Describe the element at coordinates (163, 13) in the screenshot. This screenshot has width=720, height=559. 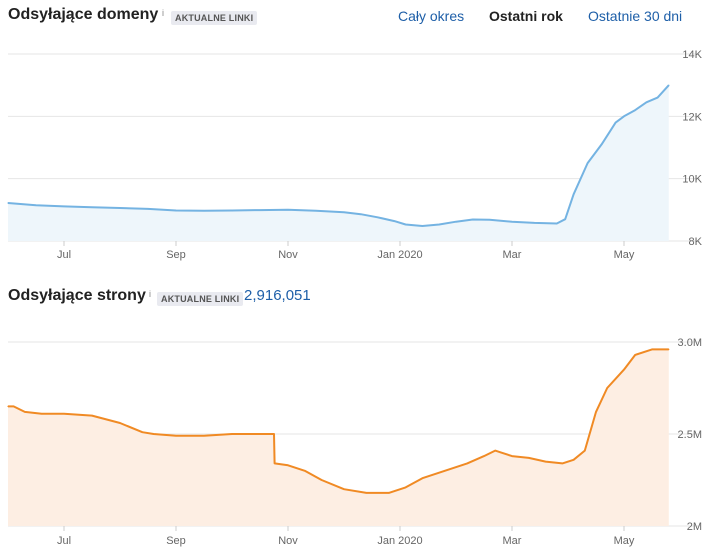
I see `domains-info-icon: i` at that location.